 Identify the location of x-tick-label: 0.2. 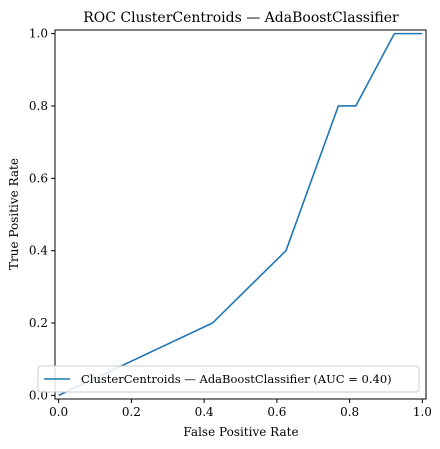
(131, 412).